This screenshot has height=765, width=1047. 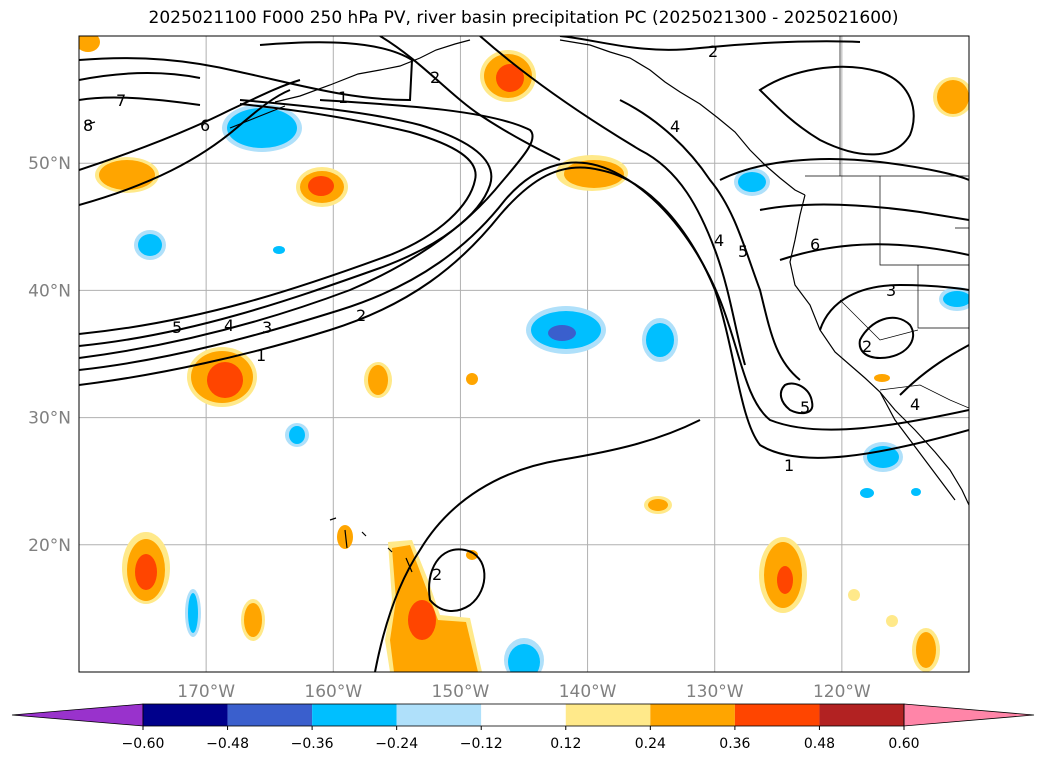 What do you see at coordinates (88, 125) in the screenshot?
I see `contour-label: 8` at bounding box center [88, 125].